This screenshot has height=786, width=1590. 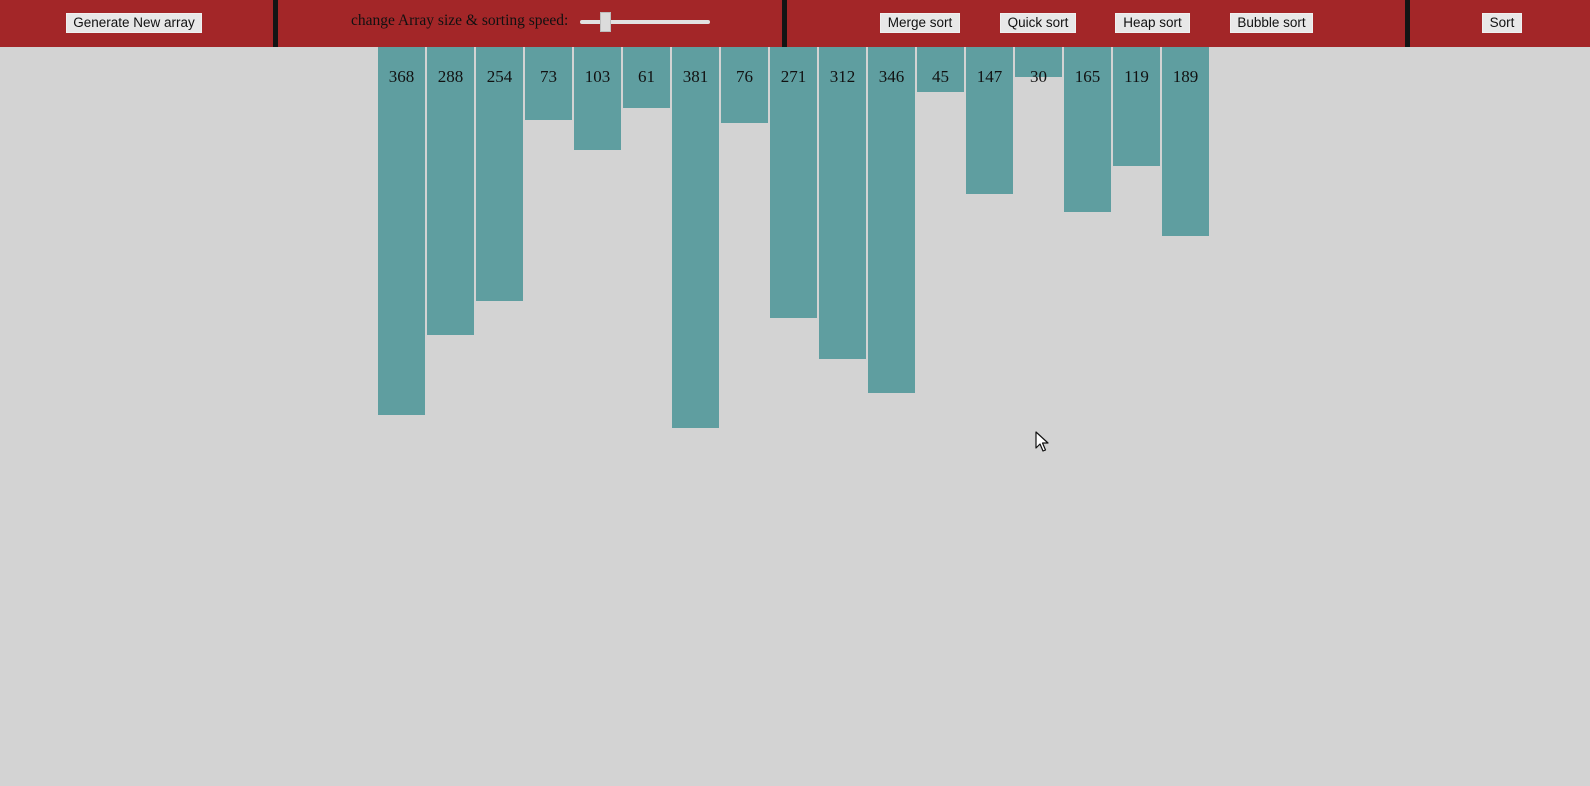 What do you see at coordinates (940, 76) in the screenshot?
I see `array-bar-value: 45` at bounding box center [940, 76].